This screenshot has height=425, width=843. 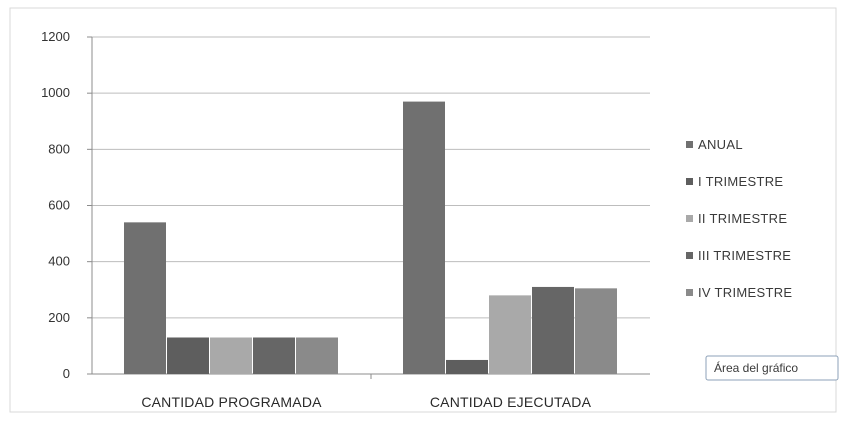 I want to click on legend-label: III TRIMESTRE, so click(x=744, y=255).